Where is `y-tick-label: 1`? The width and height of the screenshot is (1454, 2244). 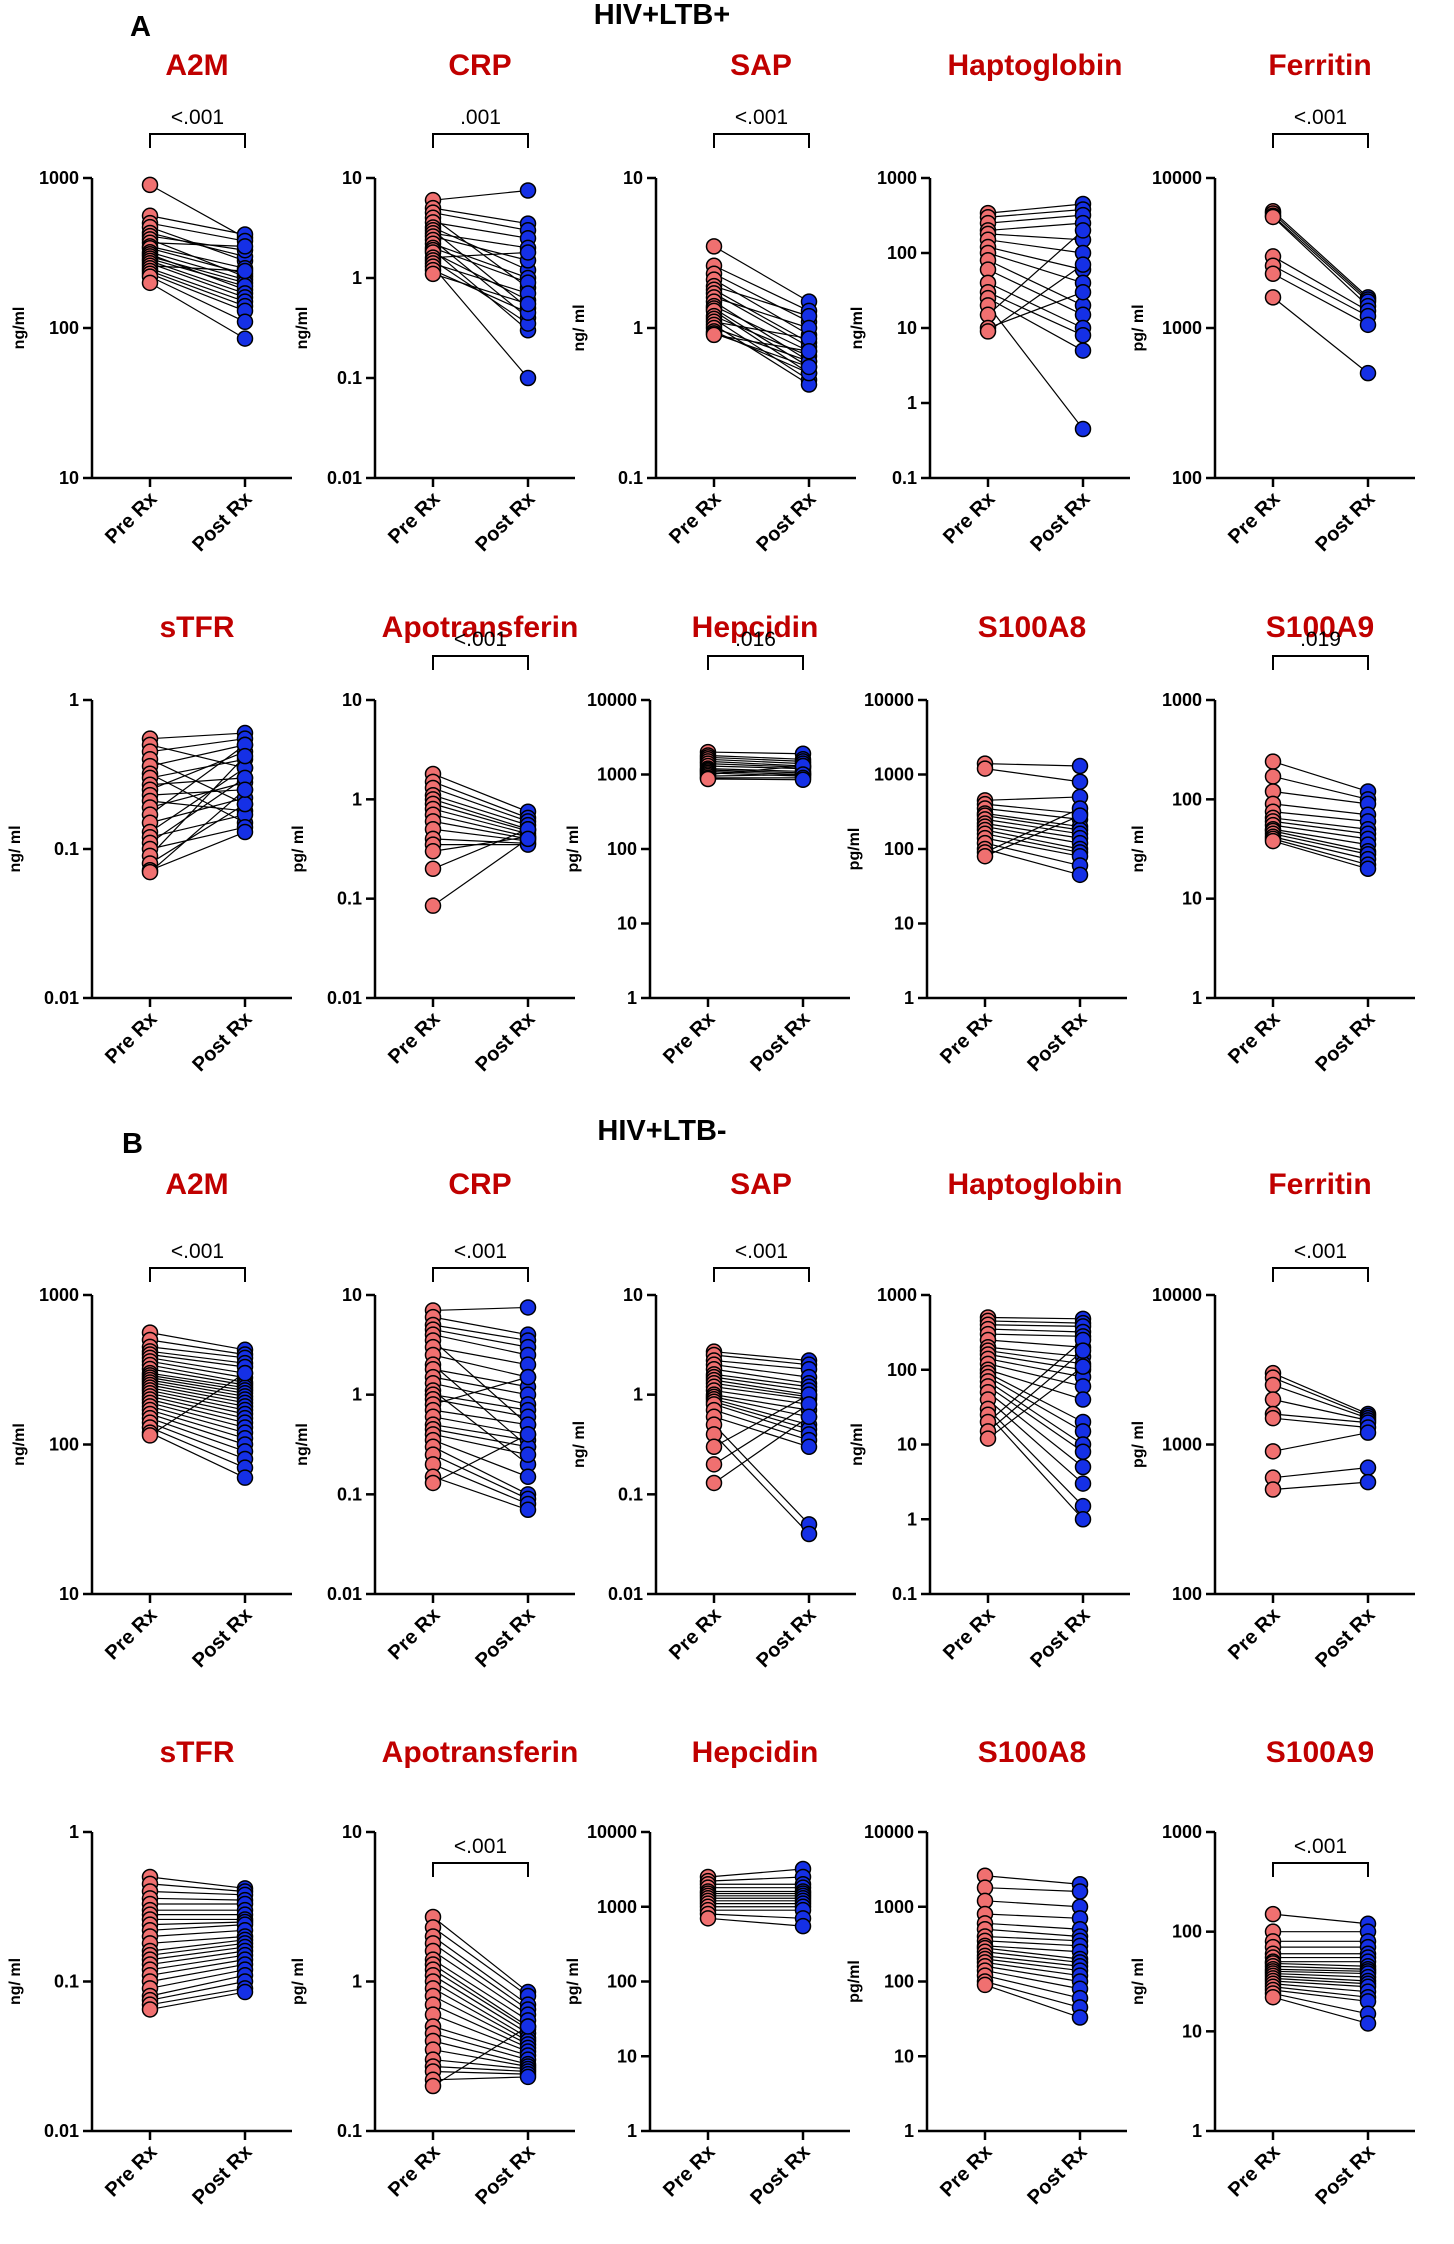
y-tick-label: 1 is located at coordinates (357, 1395).